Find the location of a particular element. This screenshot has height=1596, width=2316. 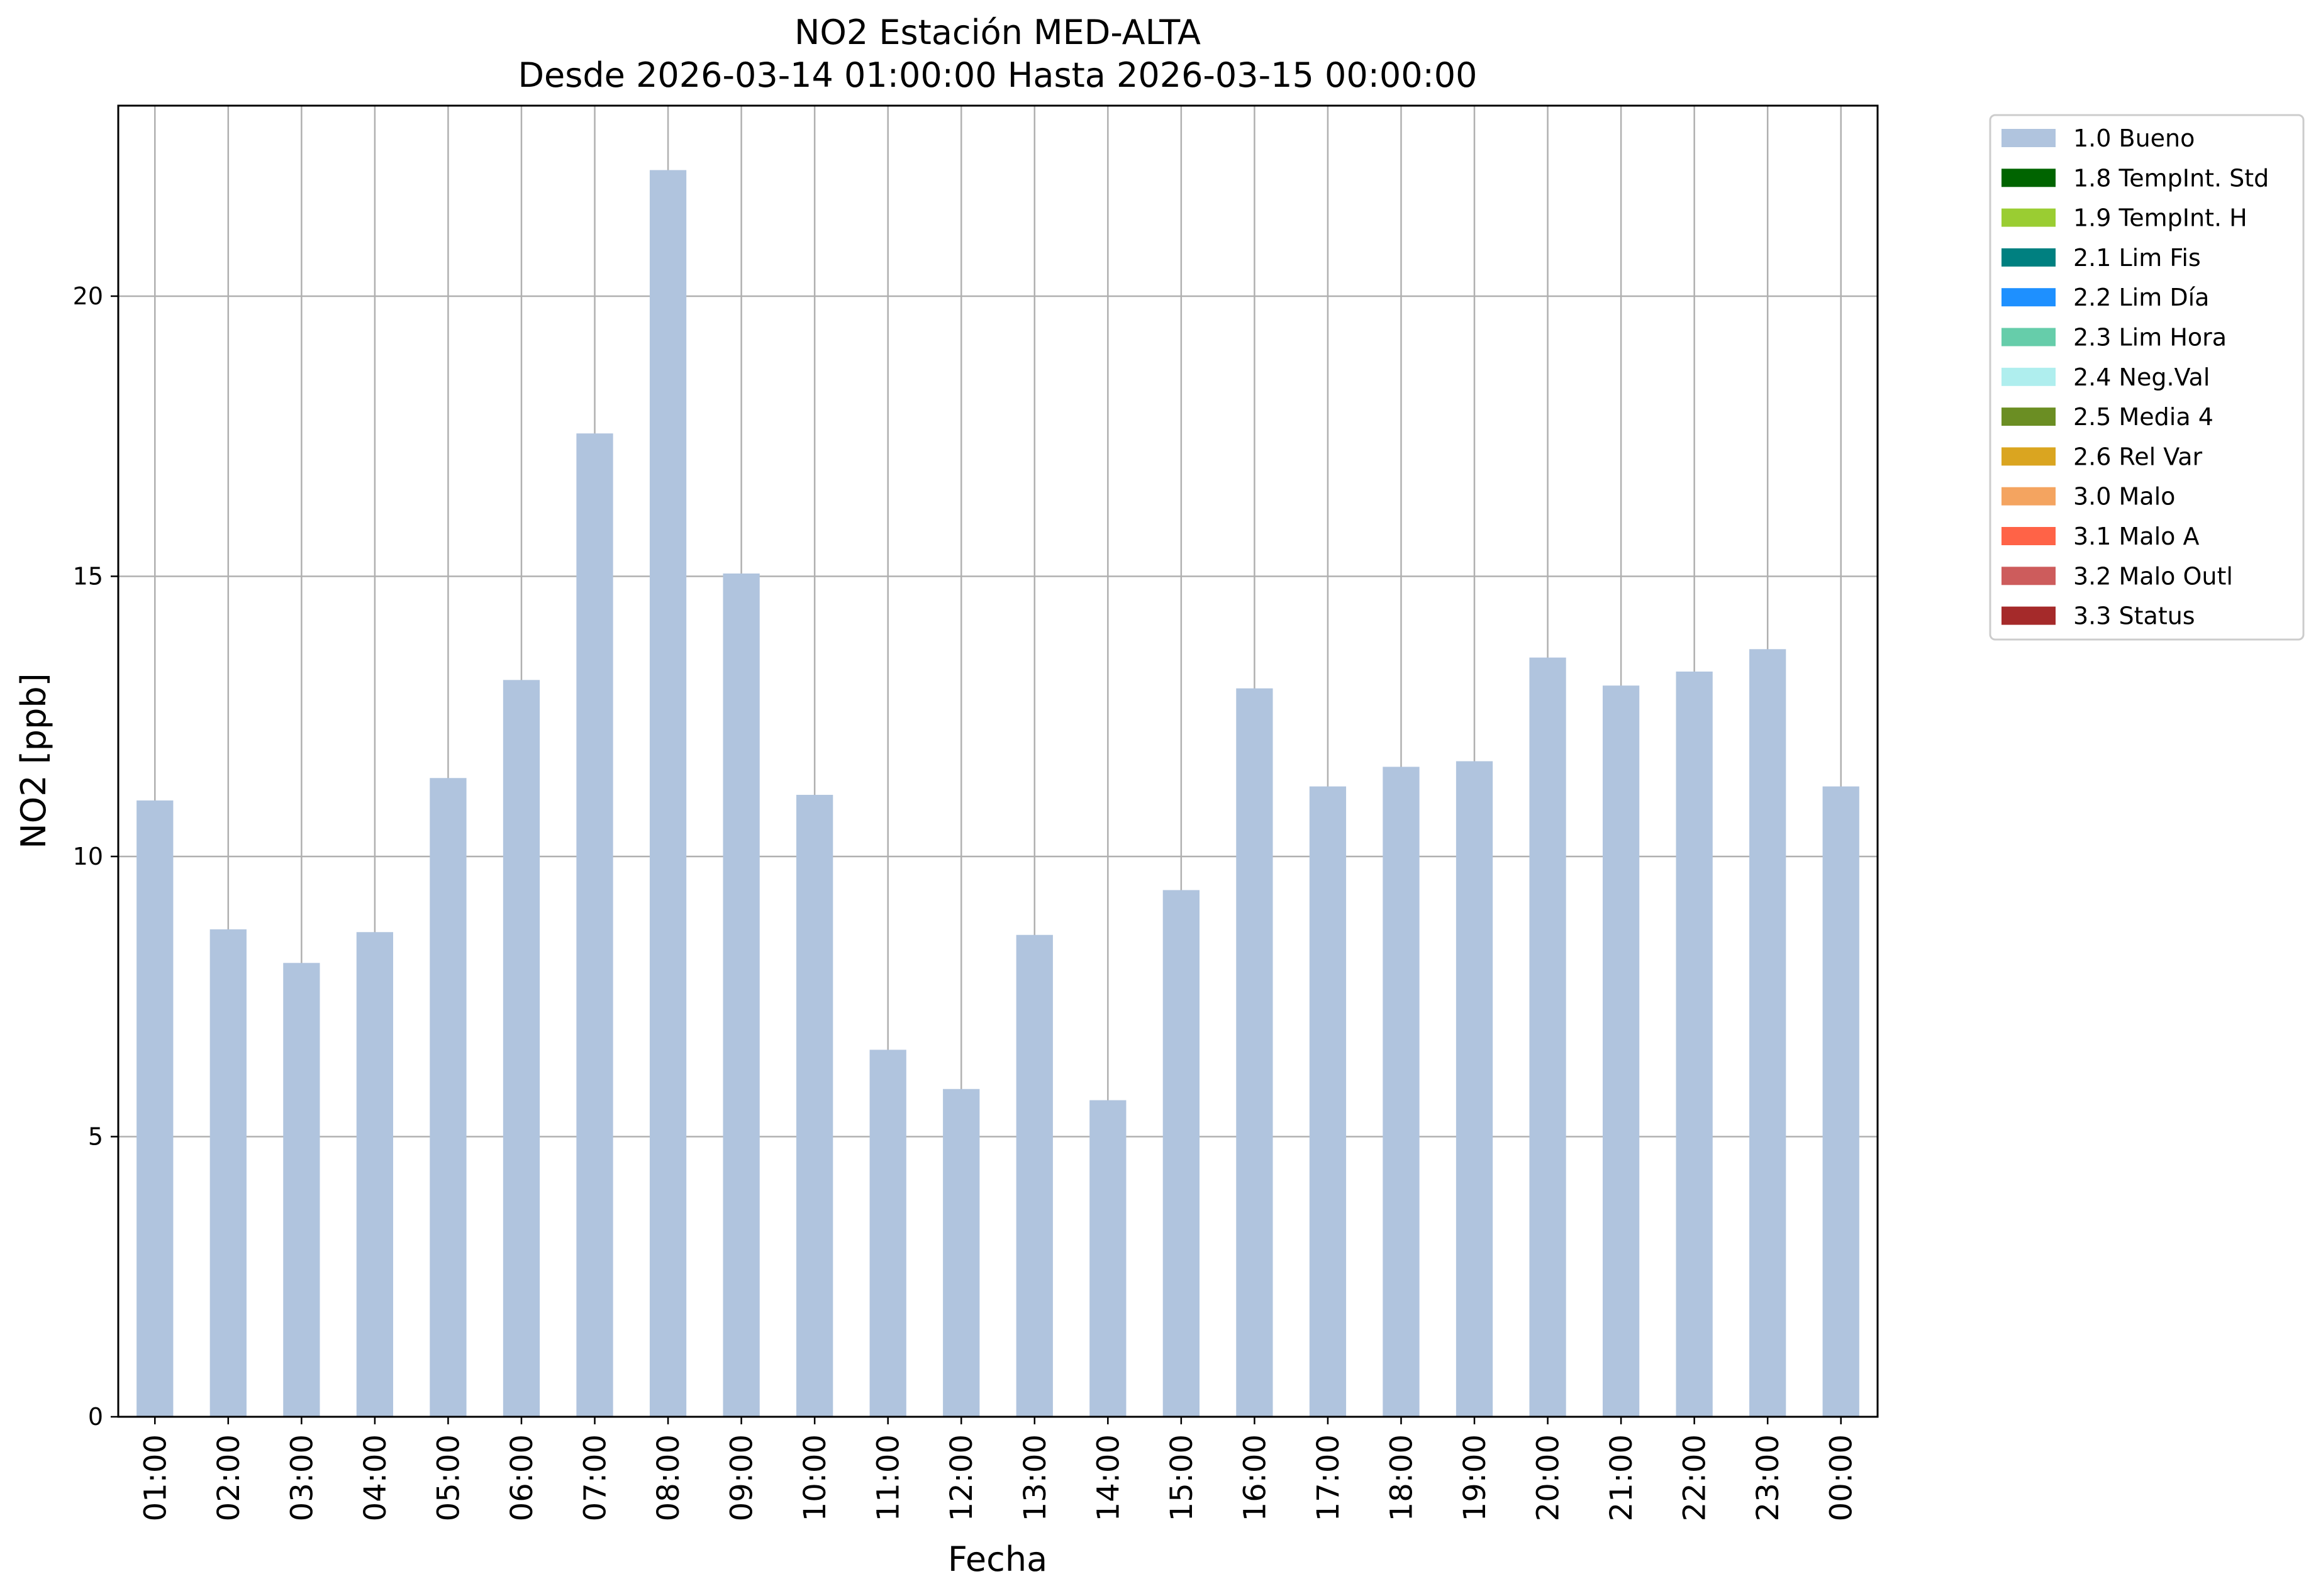

legend-frame is located at coordinates (2147, 378).